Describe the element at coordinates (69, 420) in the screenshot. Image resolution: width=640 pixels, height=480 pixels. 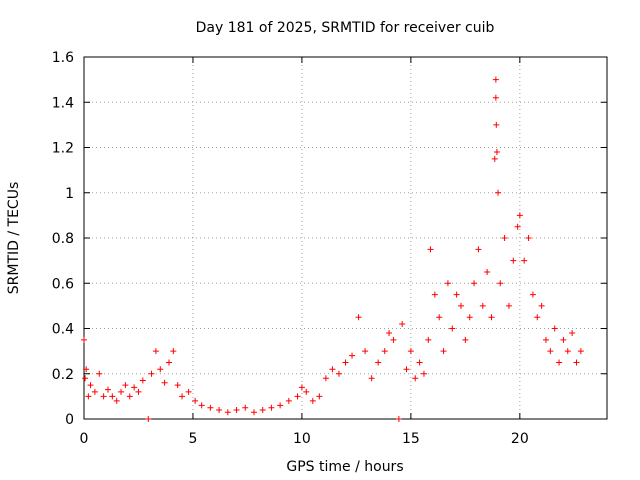
I see `y-tick-label: 0` at that location.